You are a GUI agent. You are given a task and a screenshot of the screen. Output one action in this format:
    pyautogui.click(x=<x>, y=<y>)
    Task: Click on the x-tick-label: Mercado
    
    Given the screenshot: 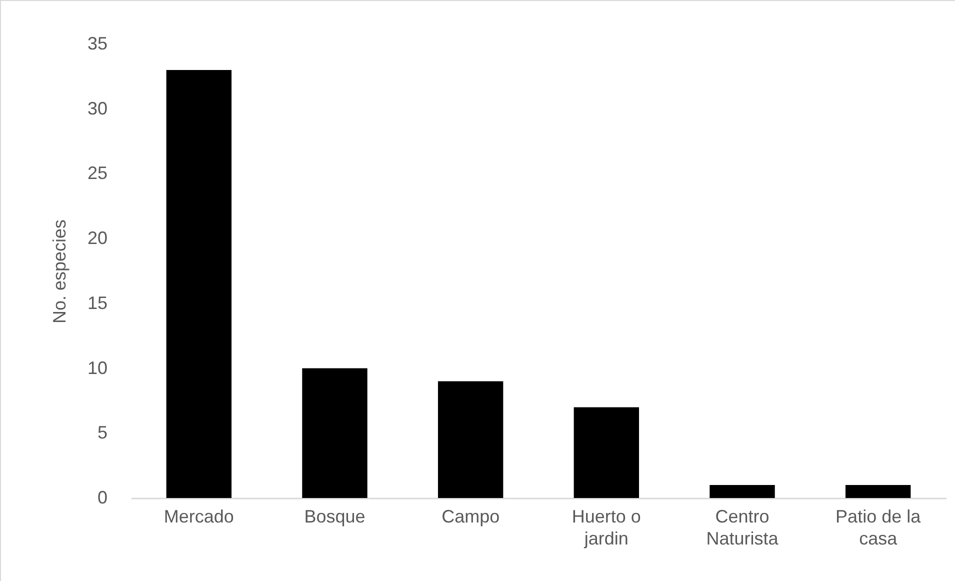 What is the action you would take?
    pyautogui.click(x=199, y=516)
    